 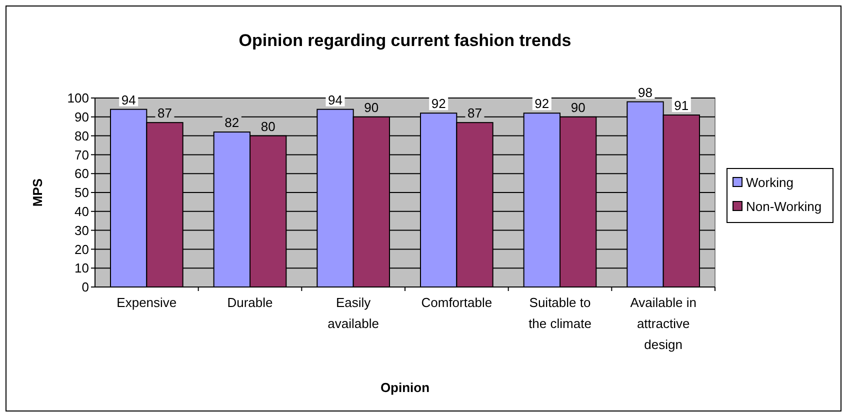 I want to click on data-label: 82, so click(x=232, y=122).